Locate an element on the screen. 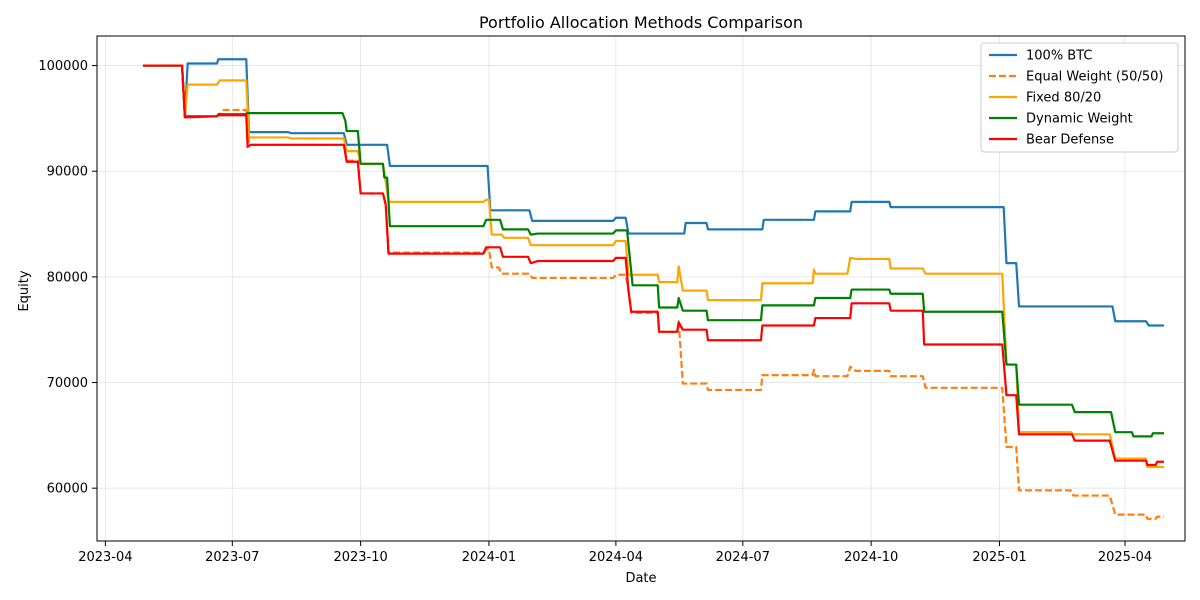 The height and width of the screenshot is (600, 1200). x-tick-label: 2023-04 is located at coordinates (105, 557).